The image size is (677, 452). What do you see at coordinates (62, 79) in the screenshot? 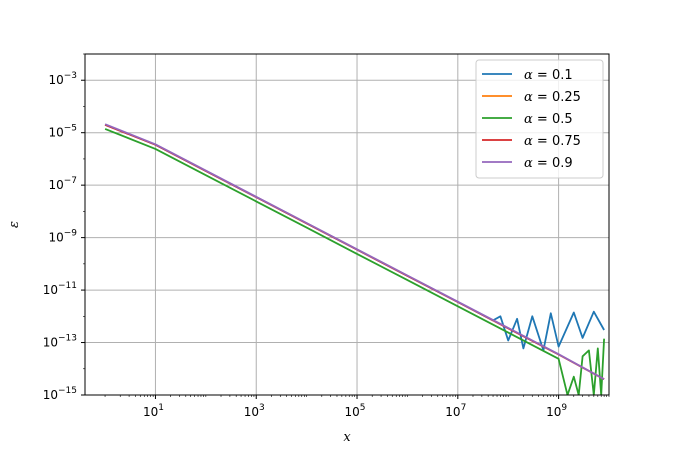
I see `y-tick-label: 10⁻³` at bounding box center [62, 79].